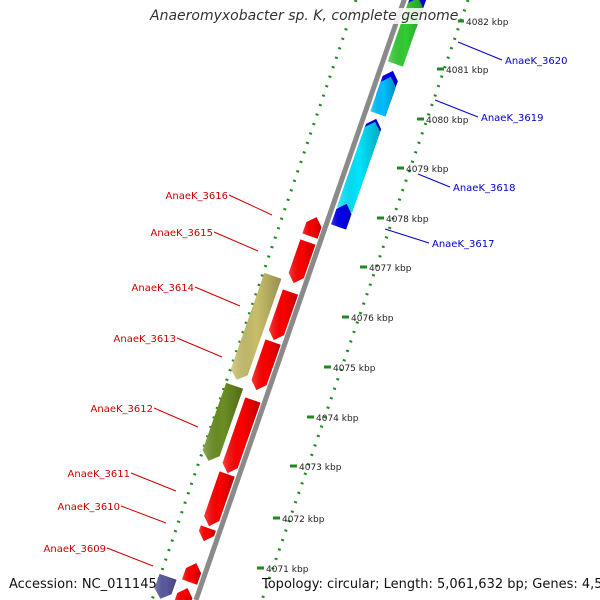  What do you see at coordinates (75, 549) in the screenshot?
I see `gene-label-reverse: AnaeK_3609` at bounding box center [75, 549].